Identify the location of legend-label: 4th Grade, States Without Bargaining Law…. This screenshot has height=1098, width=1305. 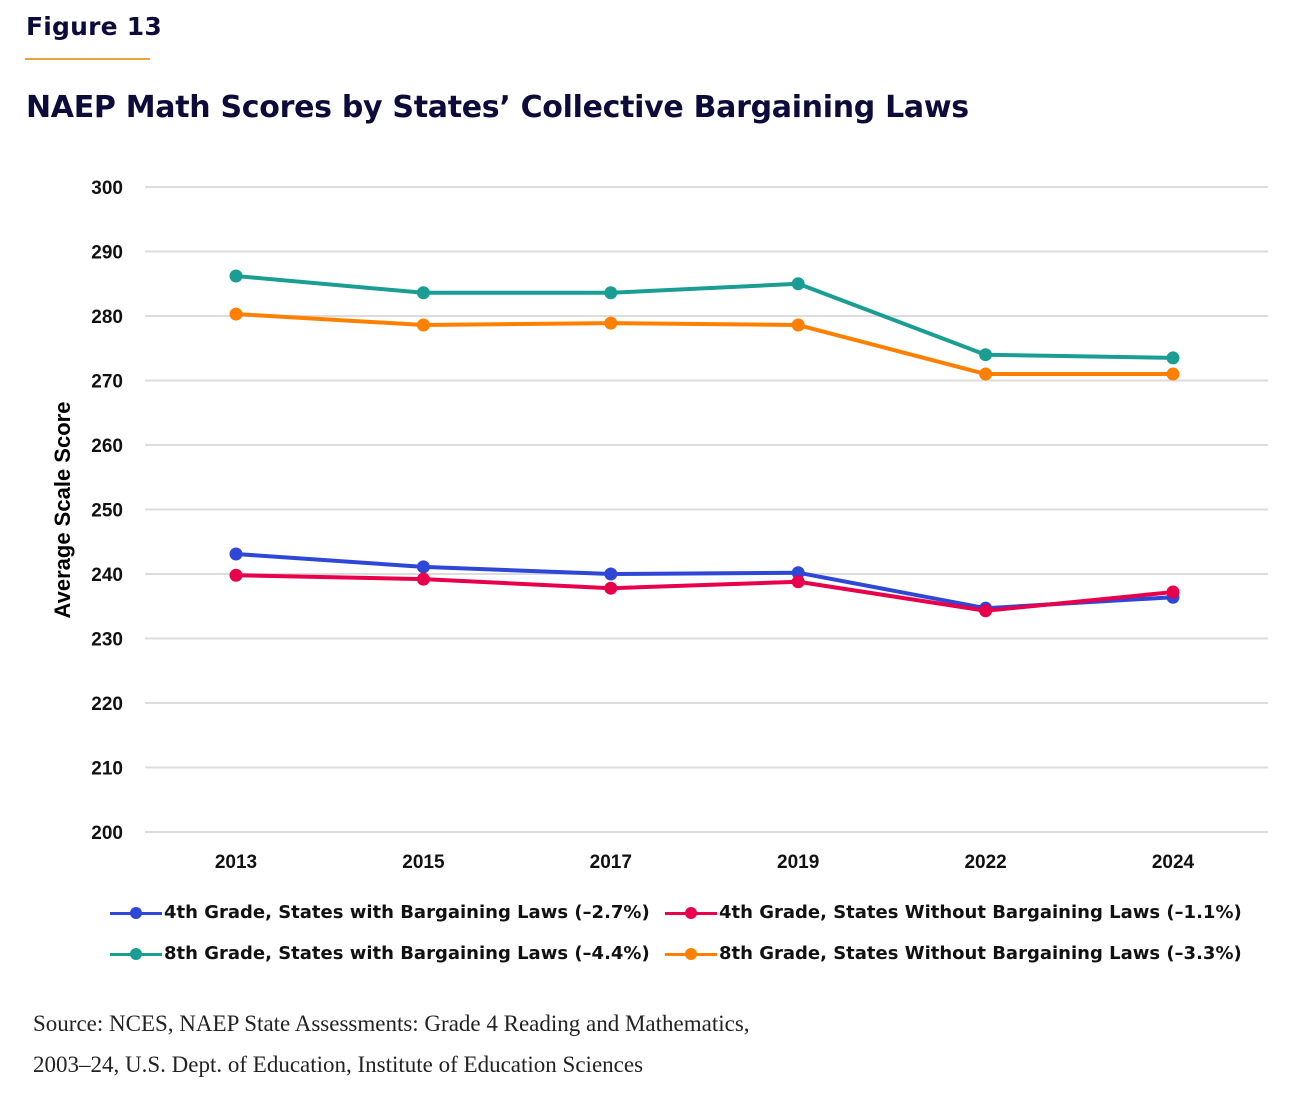
(980, 912).